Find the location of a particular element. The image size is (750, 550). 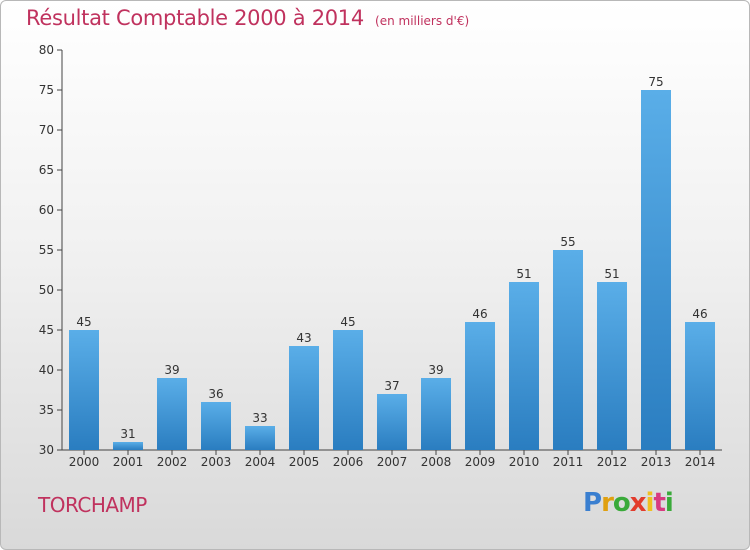

bar-value-label: 31 is located at coordinates (127, 434).